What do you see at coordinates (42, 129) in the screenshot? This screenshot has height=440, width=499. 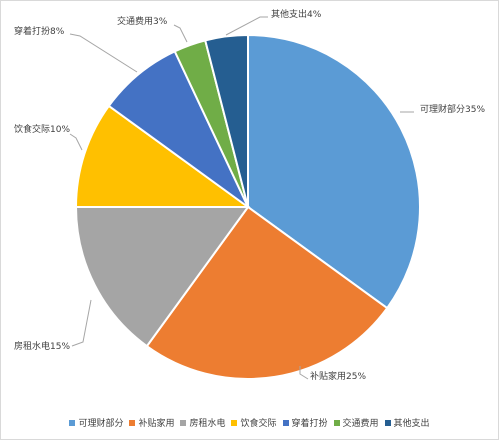 I see `slice-label-4: 饮食交际10%` at bounding box center [42, 129].